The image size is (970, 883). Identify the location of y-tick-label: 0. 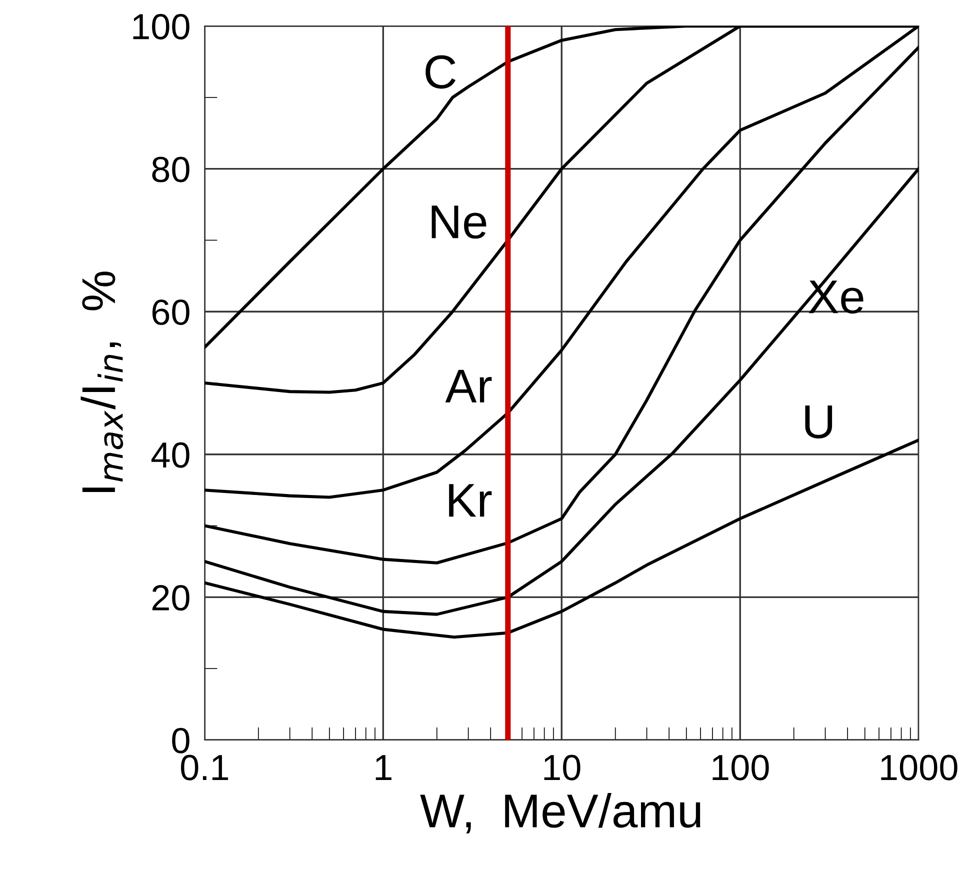
(181, 741).